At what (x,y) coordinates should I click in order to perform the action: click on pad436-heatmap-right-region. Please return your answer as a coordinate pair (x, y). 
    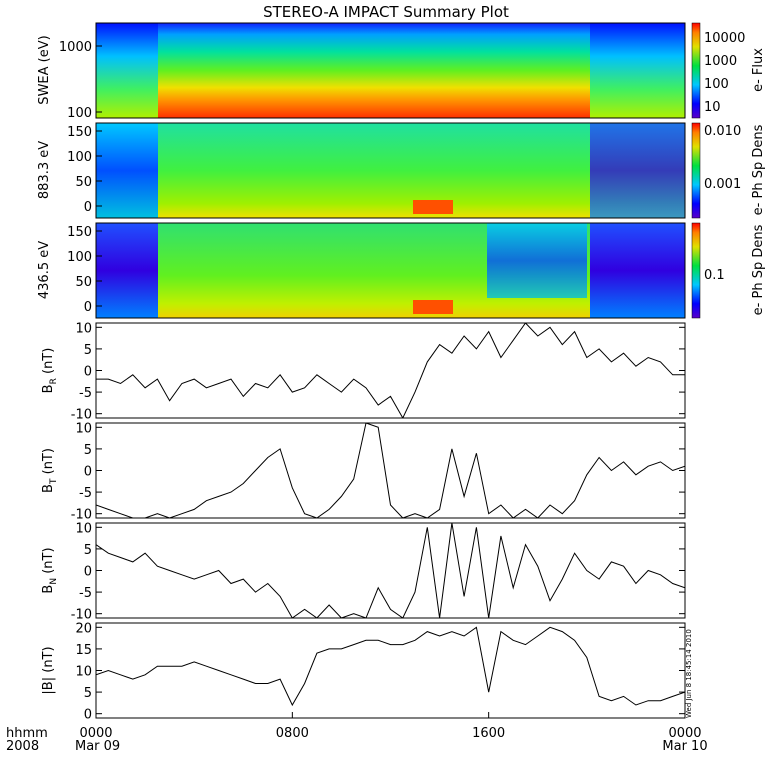
    Looking at the image, I should click on (637, 270).